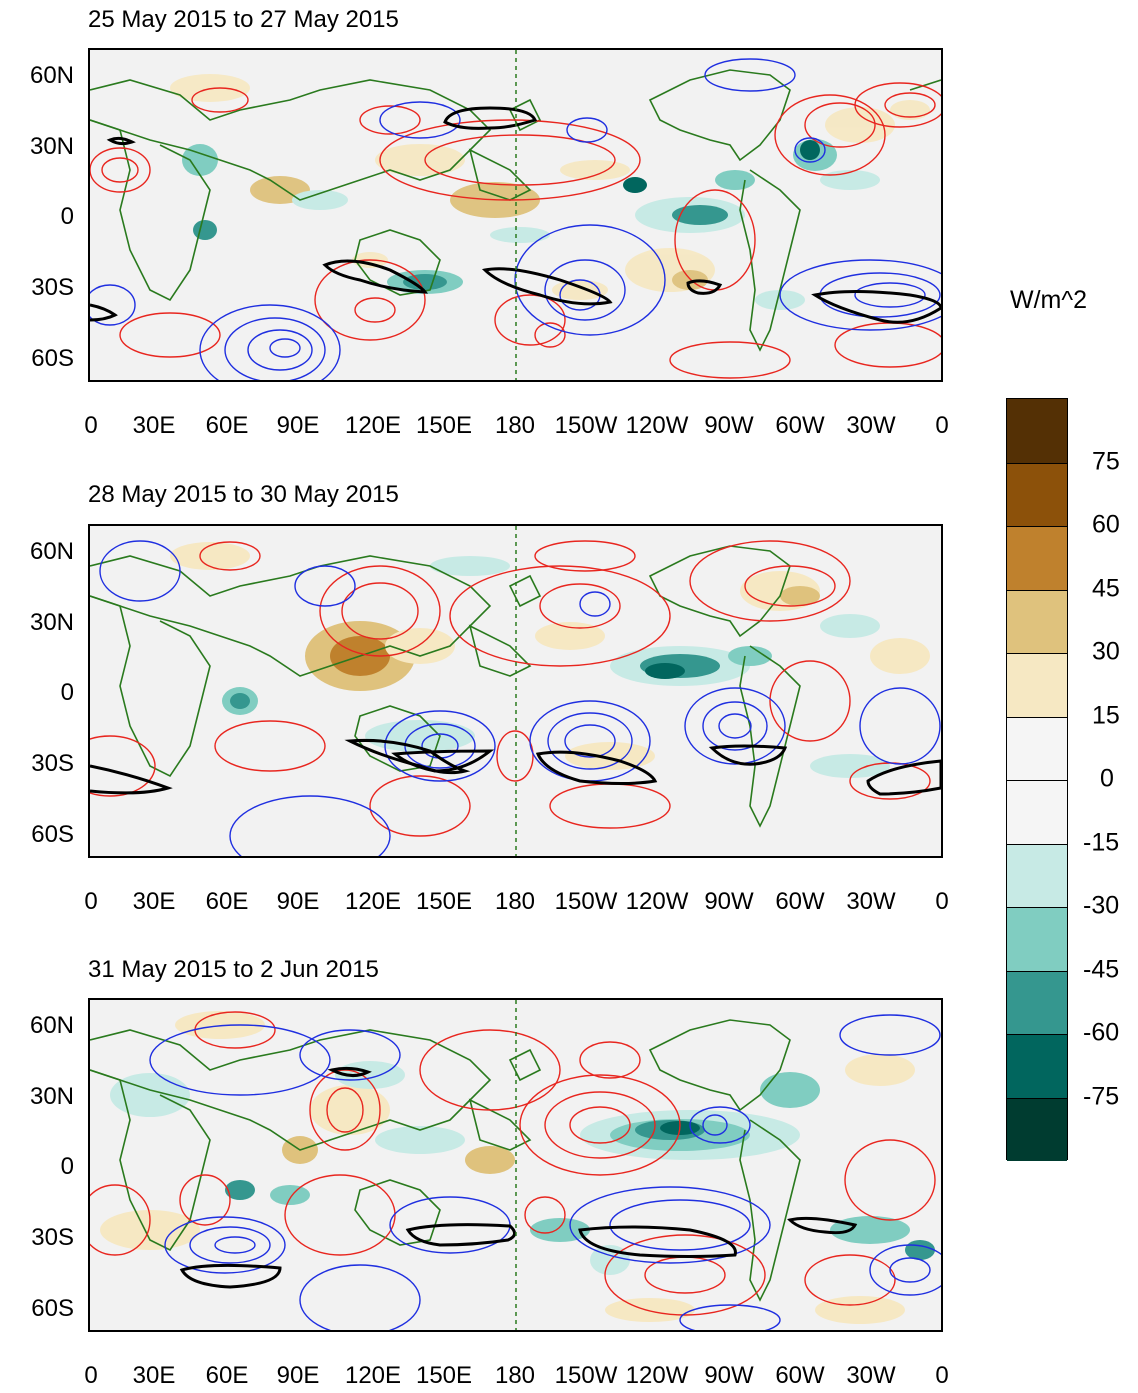 The height and width of the screenshot is (1393, 1138). What do you see at coordinates (1106, 651) in the screenshot?
I see `colorbar-label: 30` at bounding box center [1106, 651].